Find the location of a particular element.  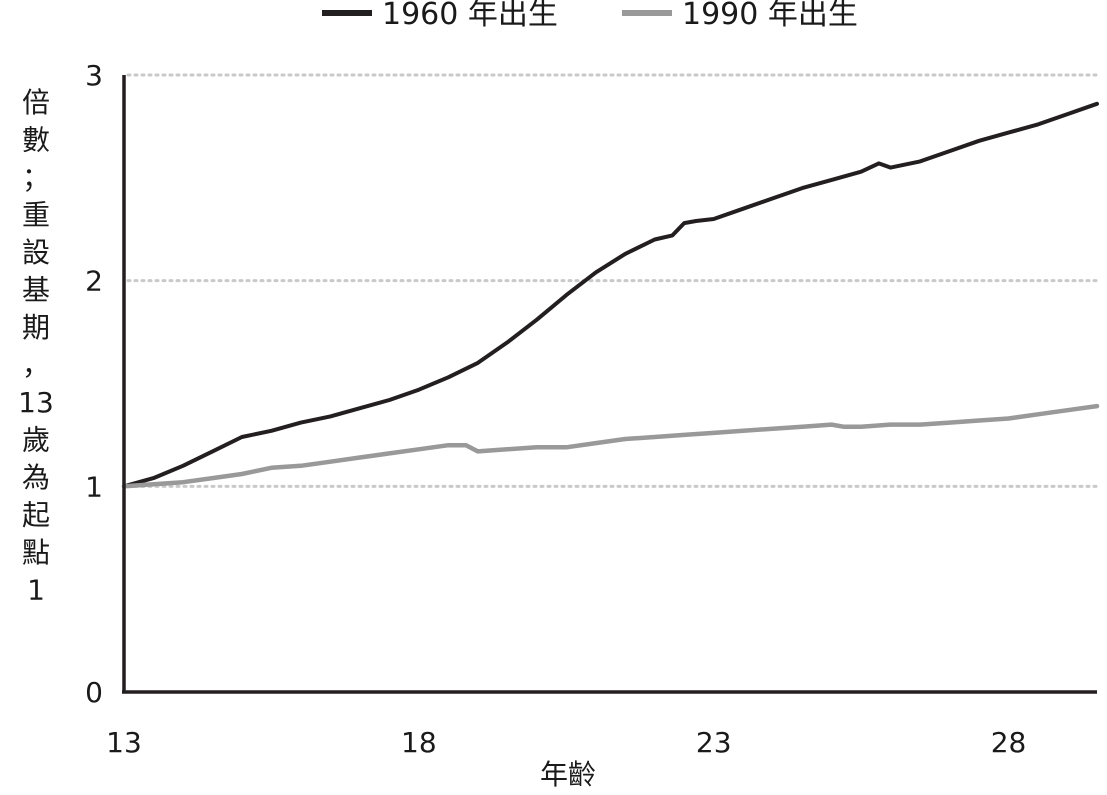

y-tick-label: 1 is located at coordinates (94, 486).